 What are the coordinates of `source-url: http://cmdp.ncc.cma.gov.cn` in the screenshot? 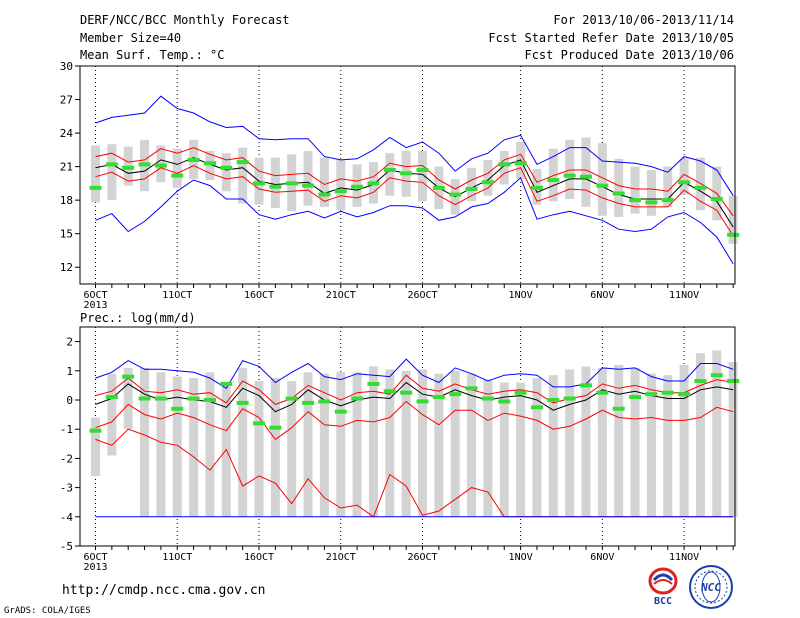 It's located at (164, 590).